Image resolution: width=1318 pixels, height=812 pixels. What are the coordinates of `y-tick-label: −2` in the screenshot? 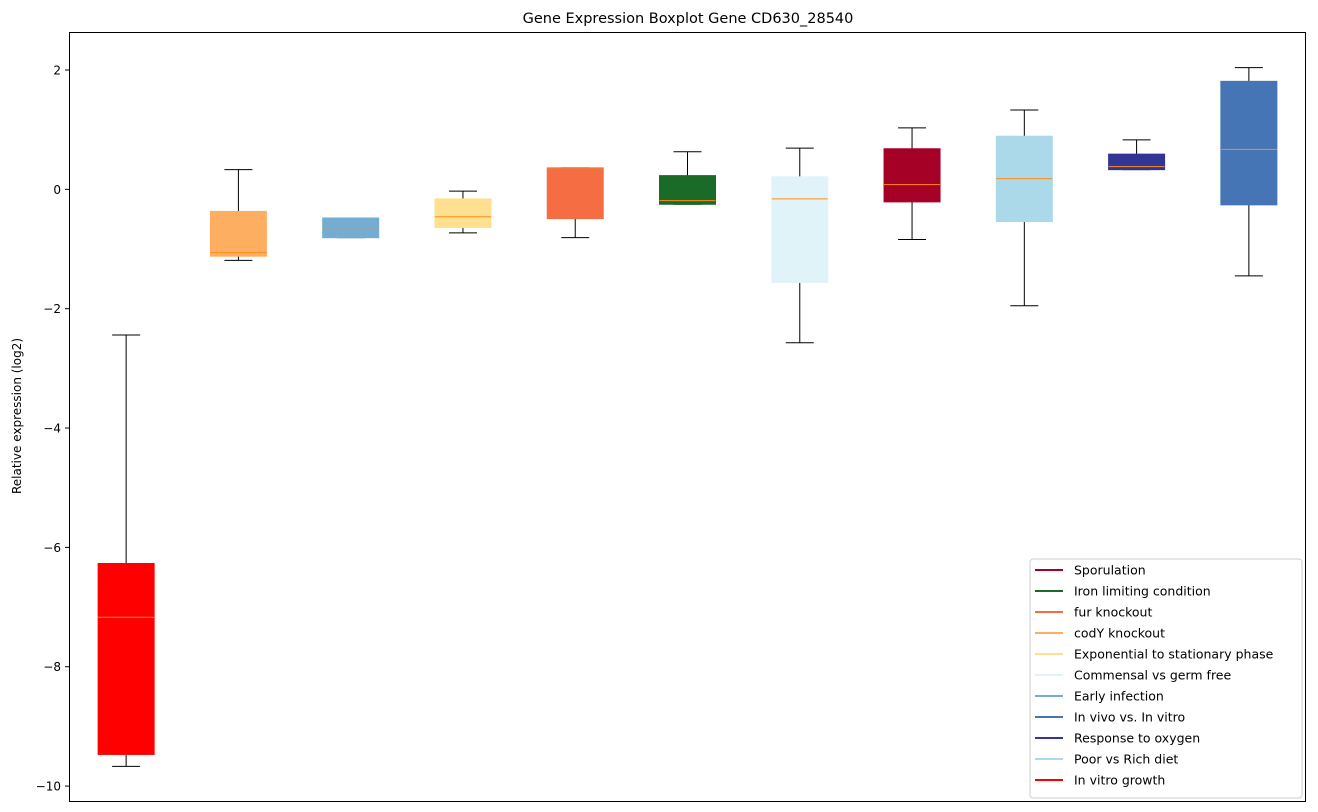 It's located at (52, 309).